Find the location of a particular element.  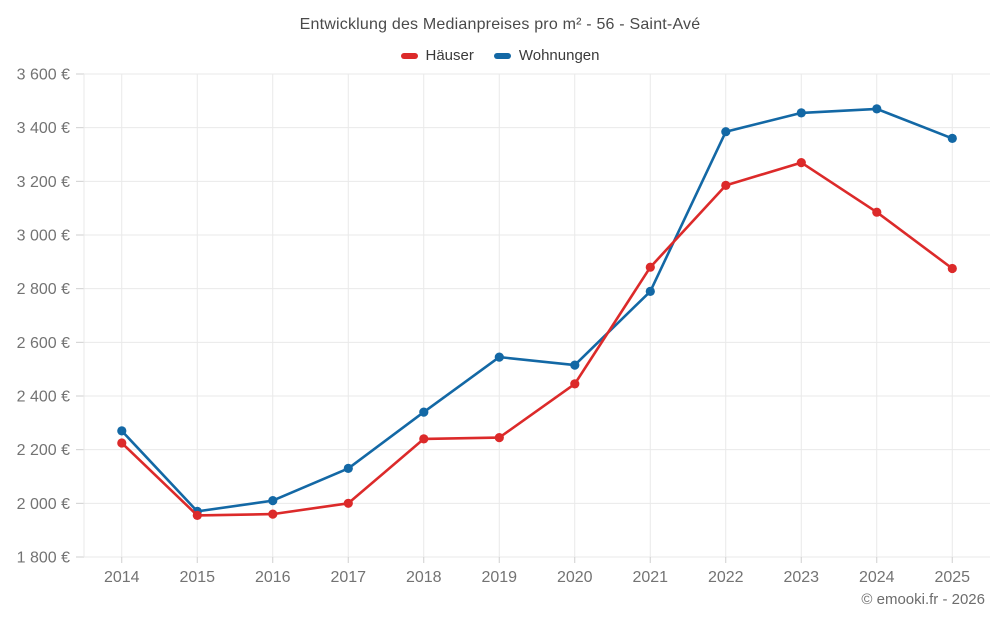

x-axis-label: 2024 is located at coordinates (877, 577).